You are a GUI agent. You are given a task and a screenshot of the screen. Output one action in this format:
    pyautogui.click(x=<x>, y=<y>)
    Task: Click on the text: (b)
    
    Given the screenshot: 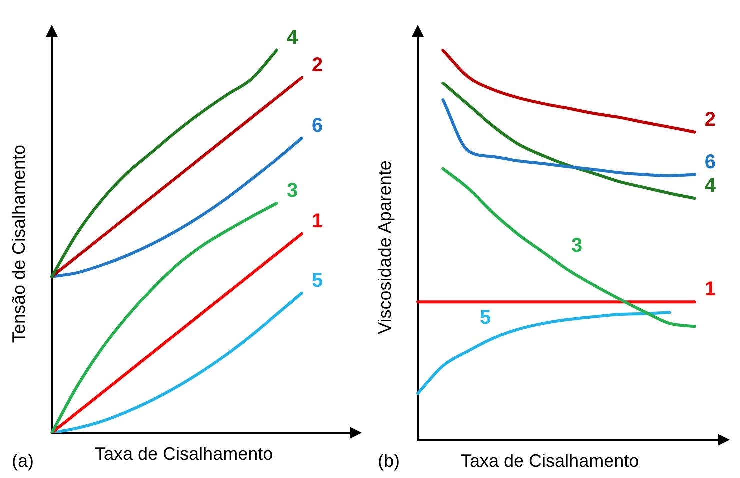 What is the action you would take?
    pyautogui.click(x=389, y=460)
    